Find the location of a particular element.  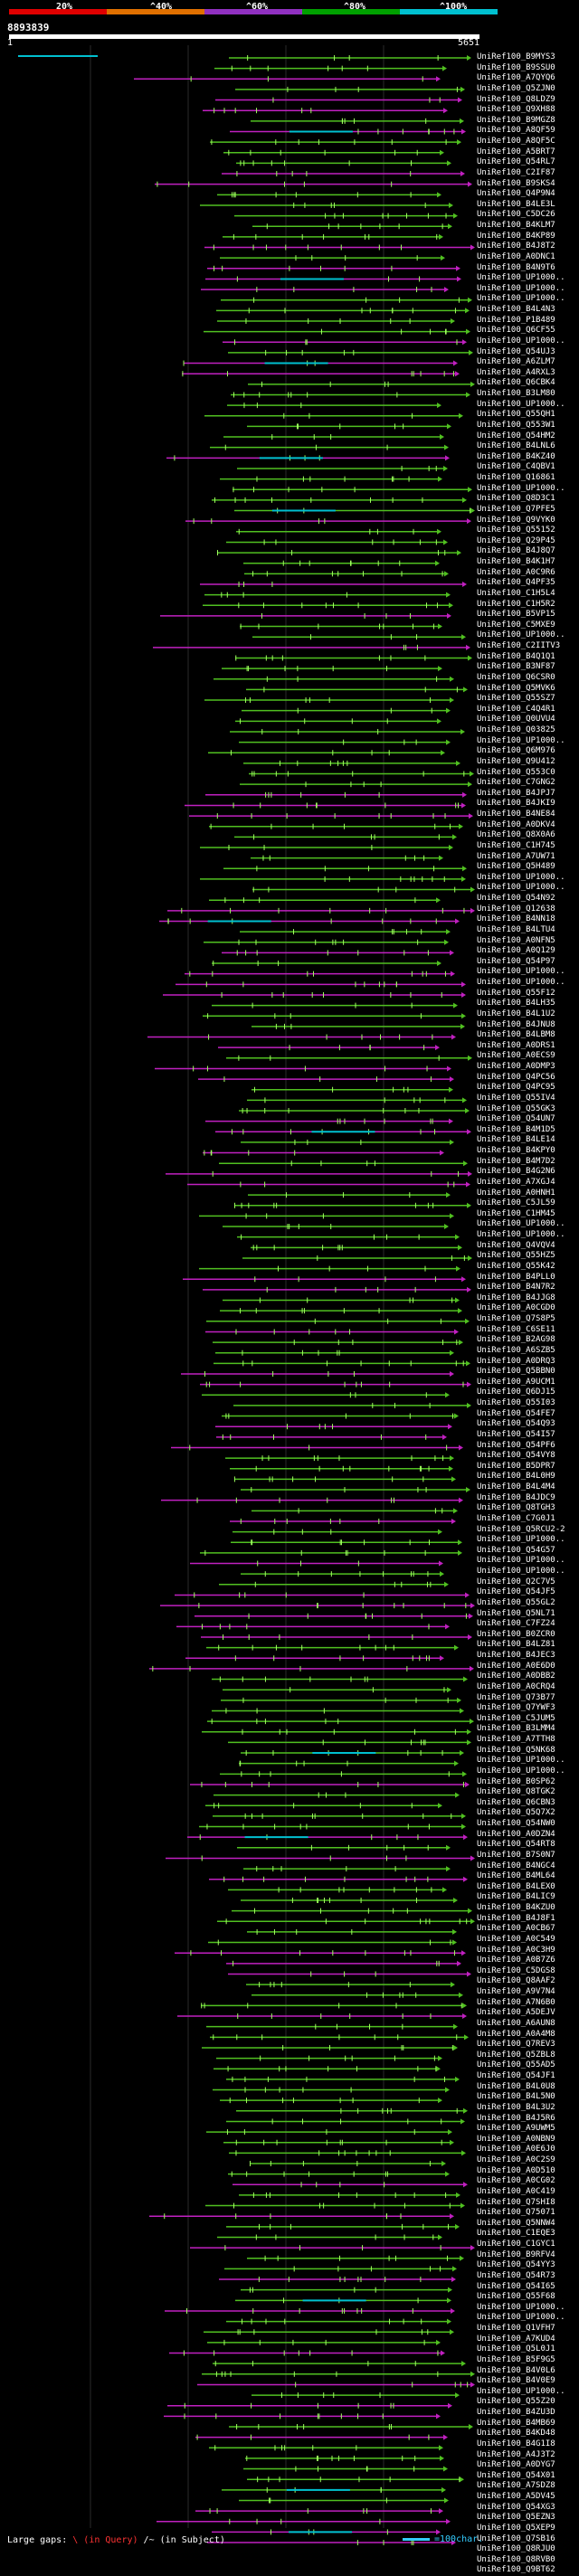

hit-id: UniRef100_B4KD48 is located at coordinates (516, 2434).